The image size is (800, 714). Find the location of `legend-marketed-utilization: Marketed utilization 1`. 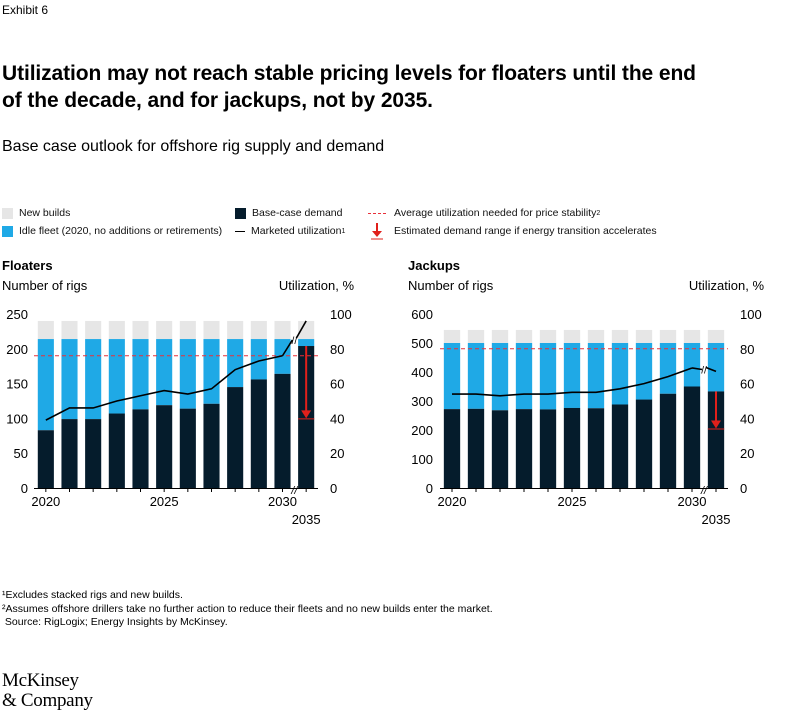

legend-marketed-utilization: Marketed utilization 1 is located at coordinates (290, 231).